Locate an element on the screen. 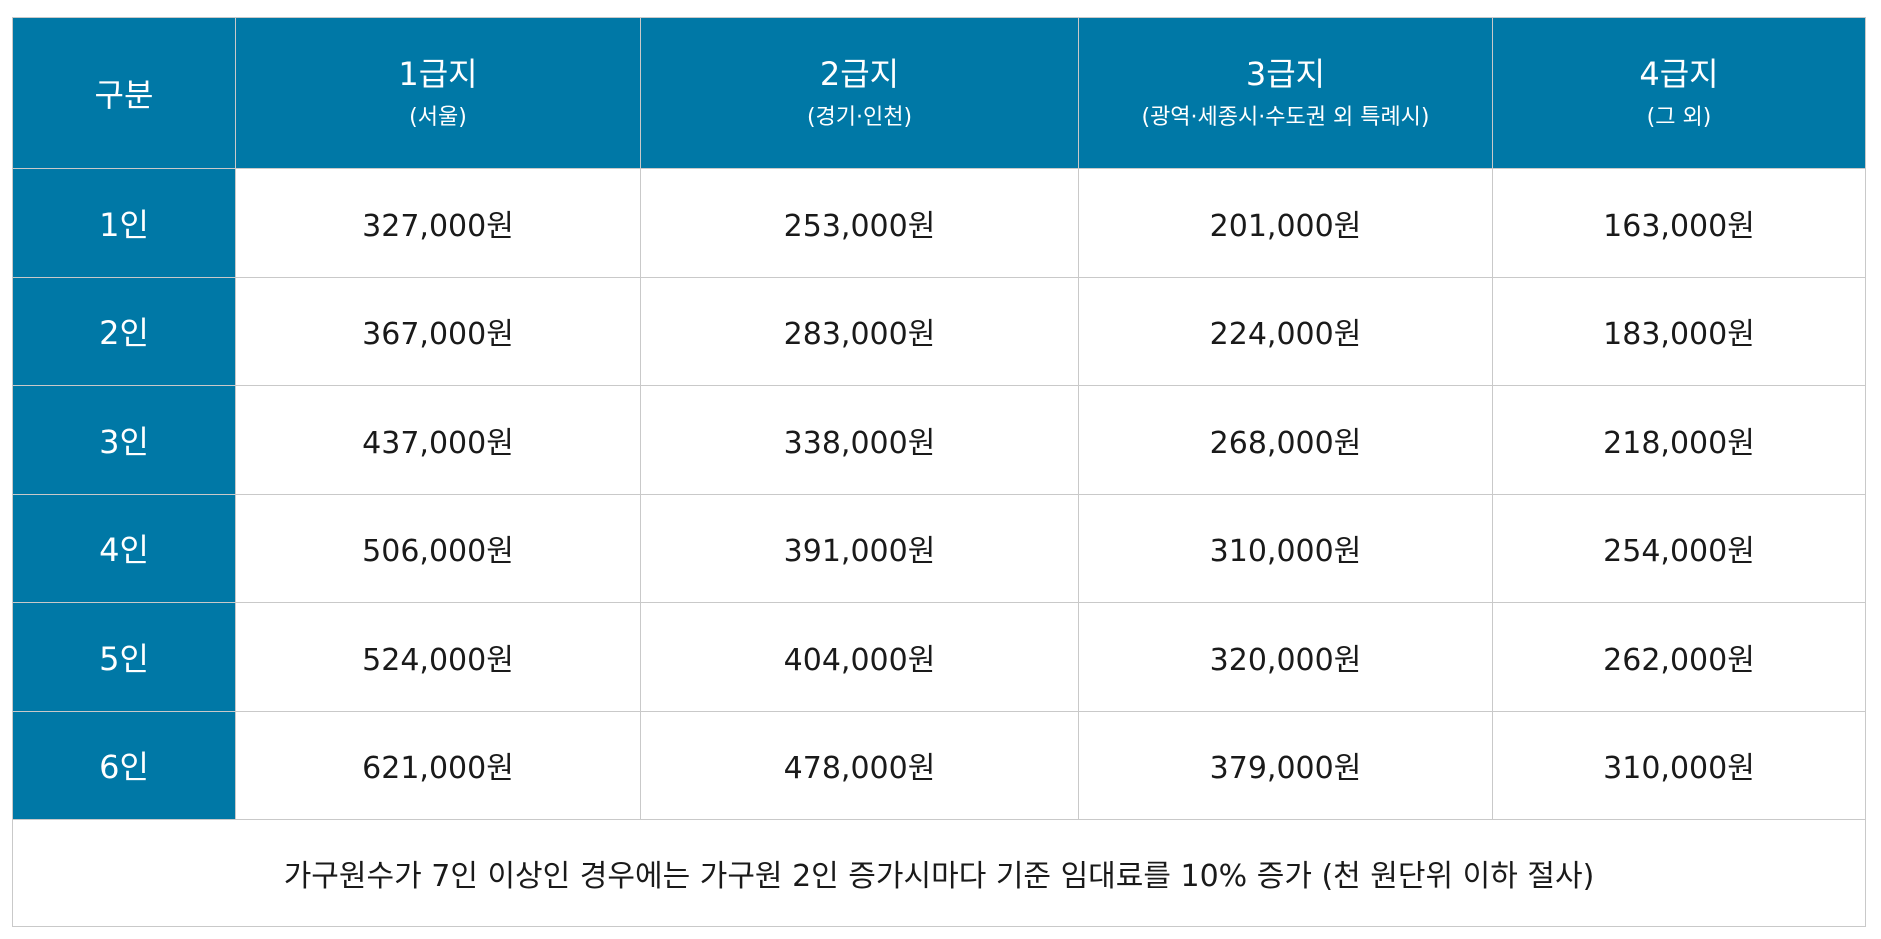 This screenshot has height=939, width=1881. column-header-grade-3: 3급지 (광역·세종시·수도권 외 특례시) is located at coordinates (1285, 93).